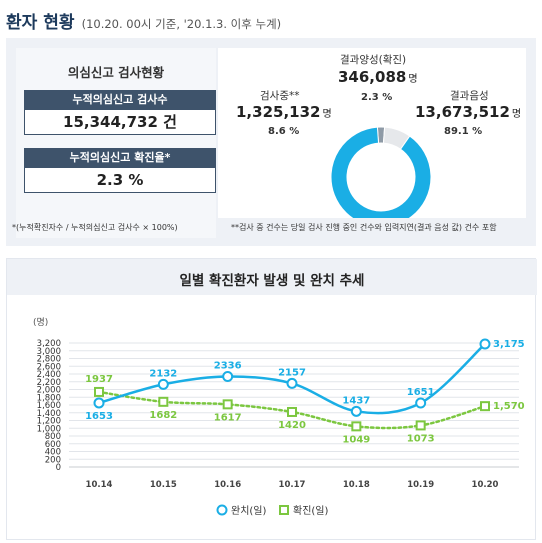 The height and width of the screenshot is (543, 542). I want to click on legend-recovered-label: 완치(일), so click(249, 511).